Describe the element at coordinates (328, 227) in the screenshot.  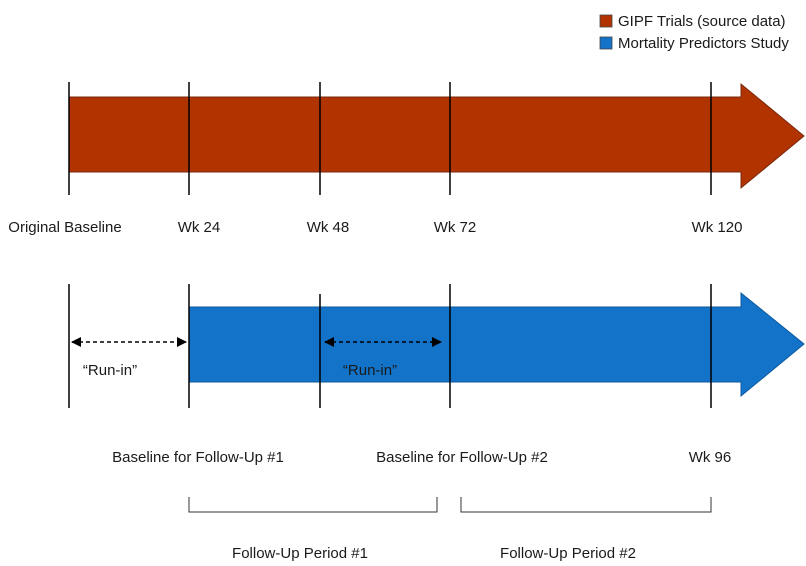
I see `label-wk48: Wk 48` at that location.